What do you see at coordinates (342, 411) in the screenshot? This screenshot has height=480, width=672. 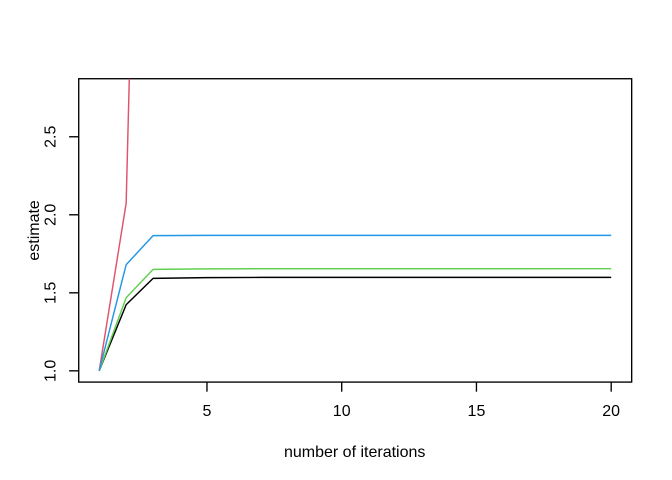 I see `svg-text: 10` at bounding box center [342, 411].